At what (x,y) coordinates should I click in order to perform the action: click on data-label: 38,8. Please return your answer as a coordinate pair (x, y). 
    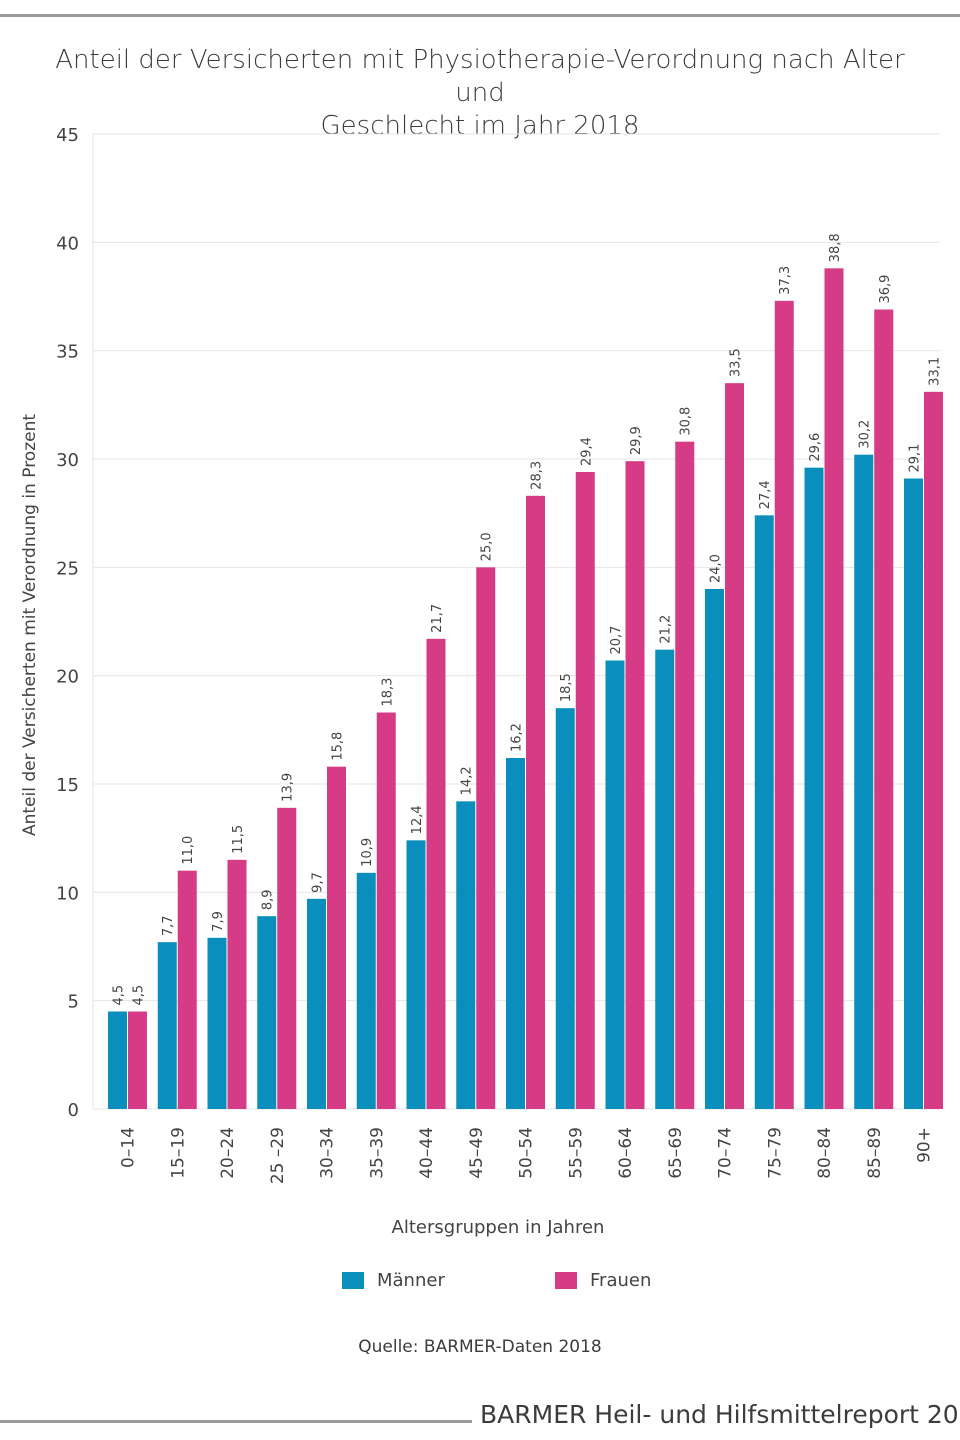
    Looking at the image, I should click on (835, 247).